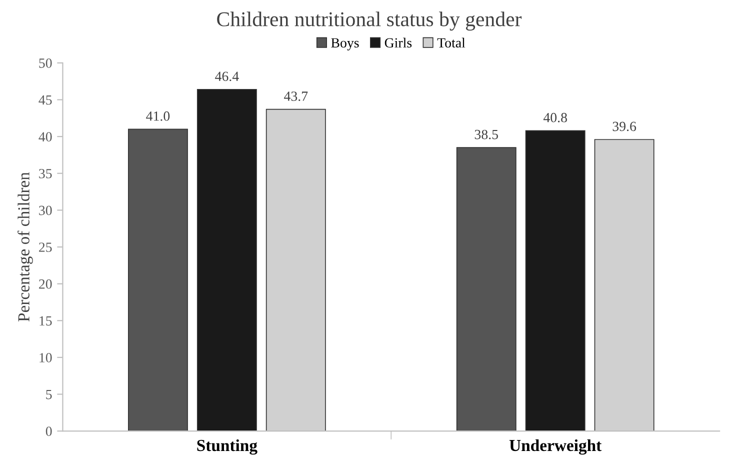 Image resolution: width=738 pixels, height=466 pixels. Describe the element at coordinates (296, 96) in the screenshot. I see `data-label: 43.7` at that location.